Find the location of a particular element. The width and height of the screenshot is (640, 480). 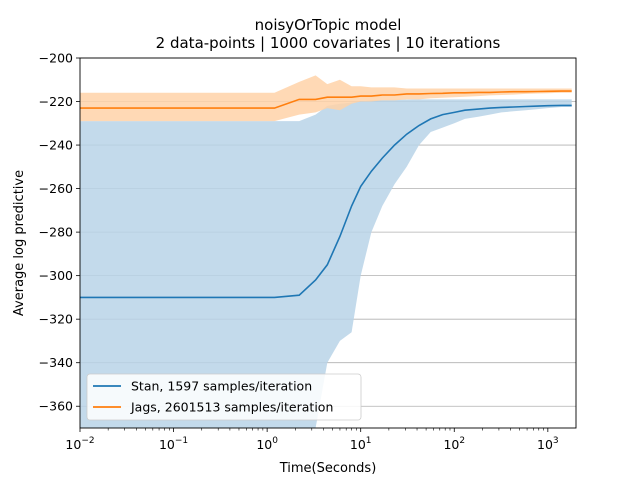

x-tick-label: 10⁻² is located at coordinates (79, 444).